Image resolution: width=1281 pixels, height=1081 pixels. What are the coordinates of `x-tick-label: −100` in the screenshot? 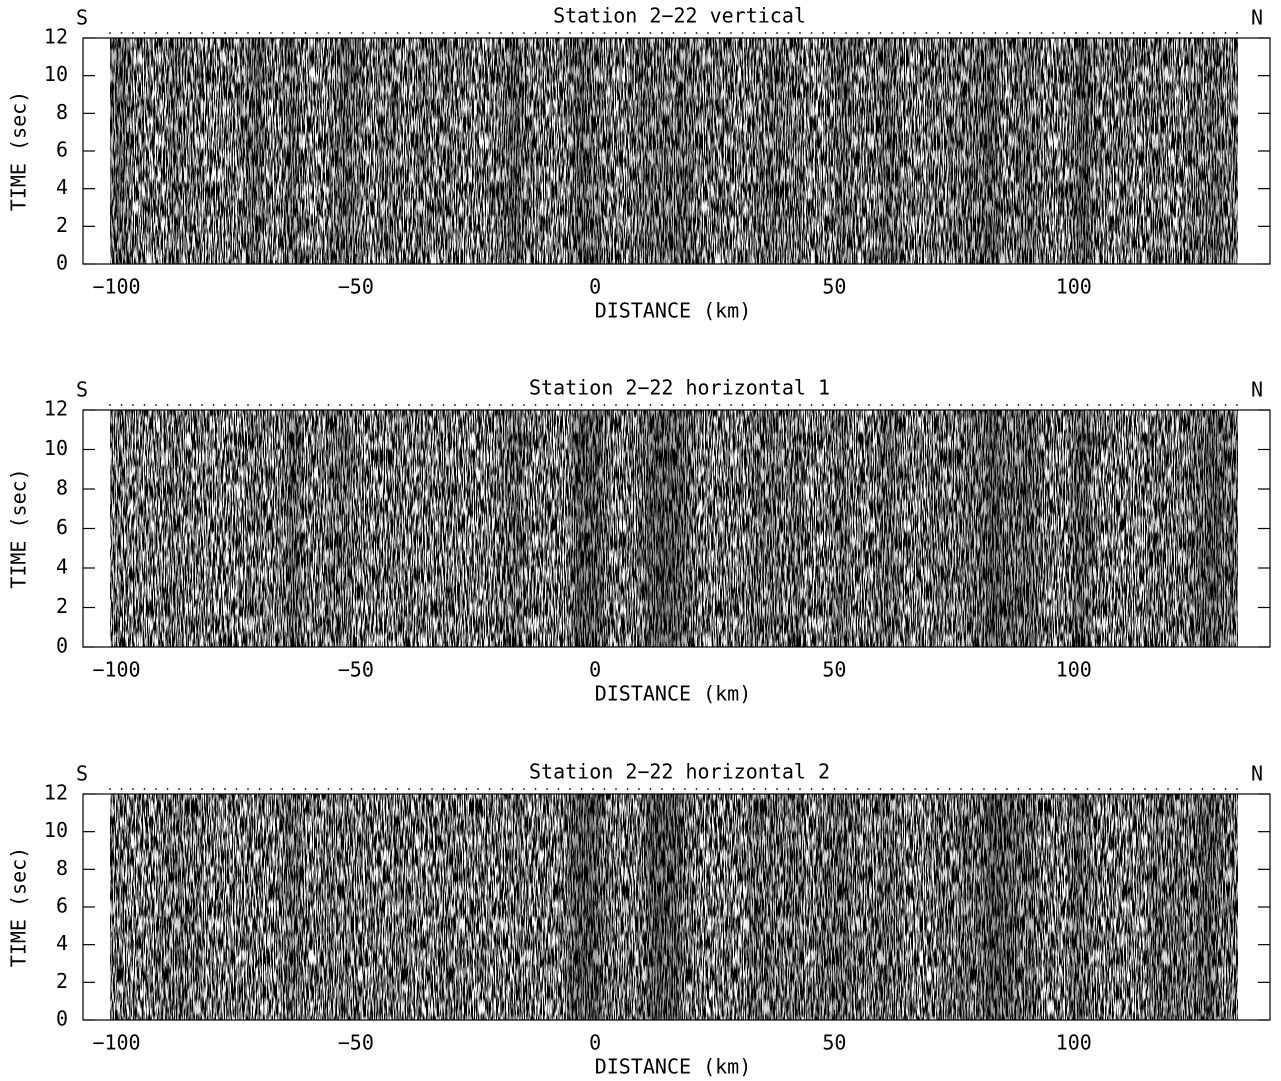 It's located at (116, 287).